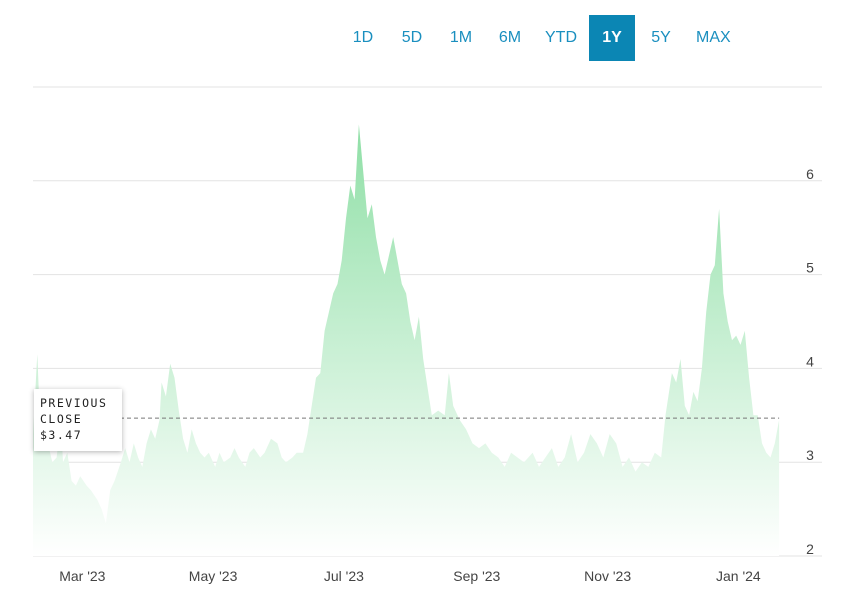  Describe the element at coordinates (607, 576) in the screenshot. I see `x-tick-label: Nov '23` at that location.